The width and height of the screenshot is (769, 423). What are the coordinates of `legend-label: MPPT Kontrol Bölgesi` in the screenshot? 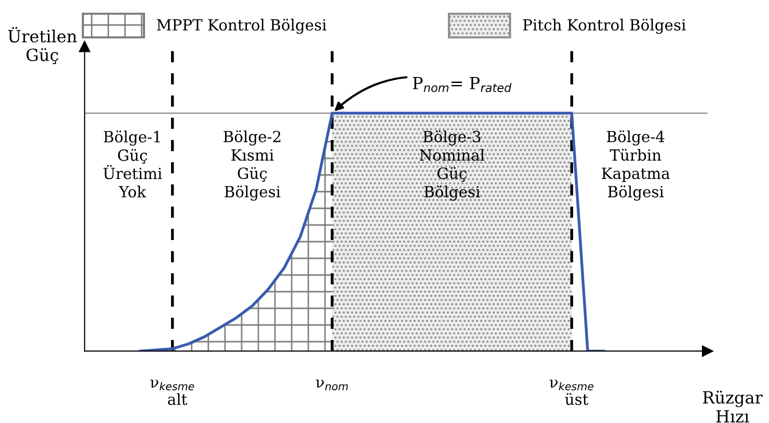 It's located at (241, 26).